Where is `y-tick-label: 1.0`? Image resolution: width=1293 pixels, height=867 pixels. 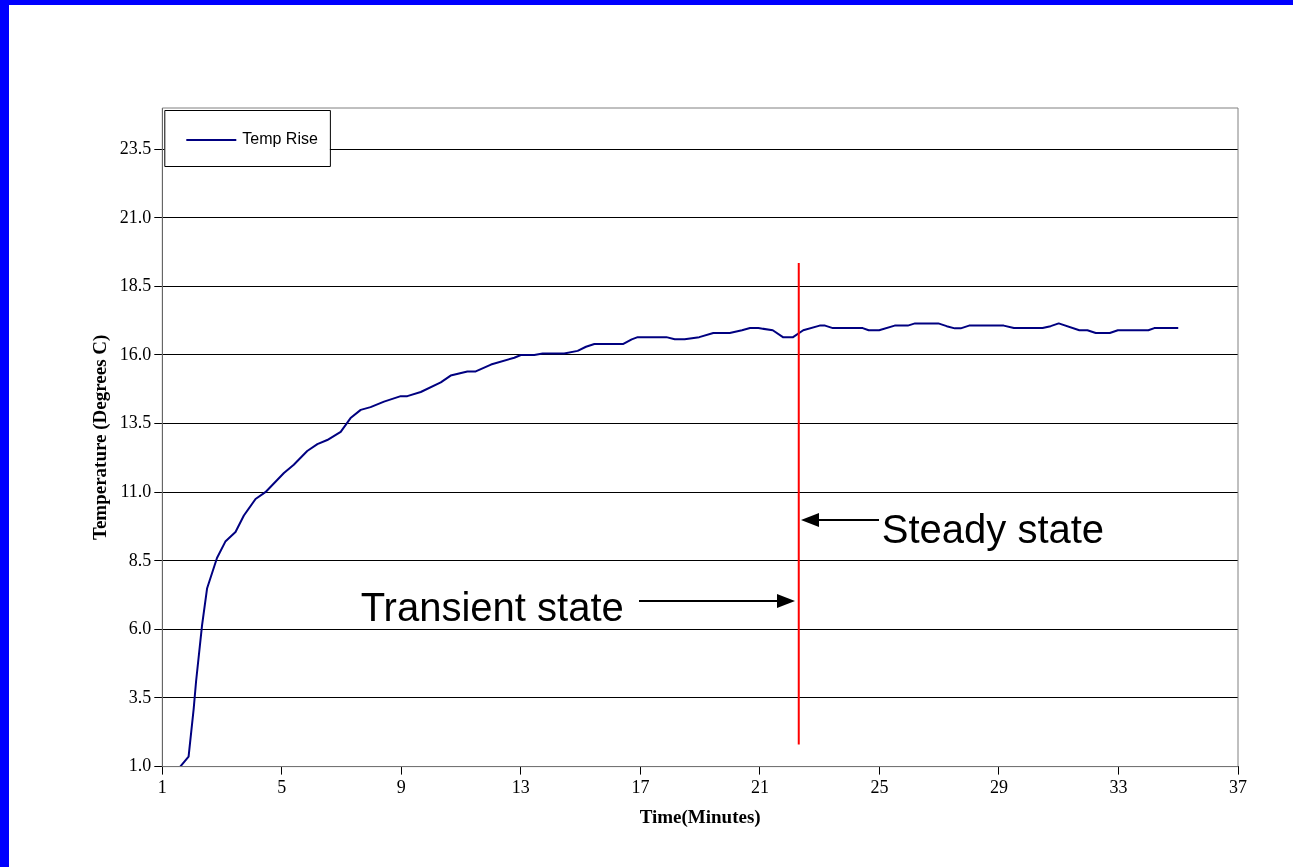
y-tick-label: 1.0 is located at coordinates (140, 765).